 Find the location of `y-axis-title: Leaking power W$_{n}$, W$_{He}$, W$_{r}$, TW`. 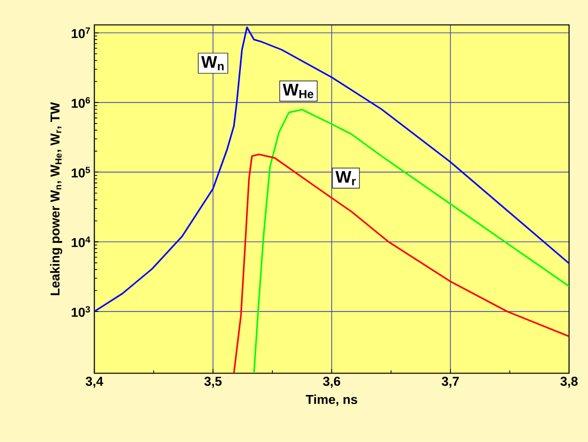

y-axis-title: Leaking power W$_{n}$, W$_{He}$, W$_{r}$, TW is located at coordinates (56, 199).